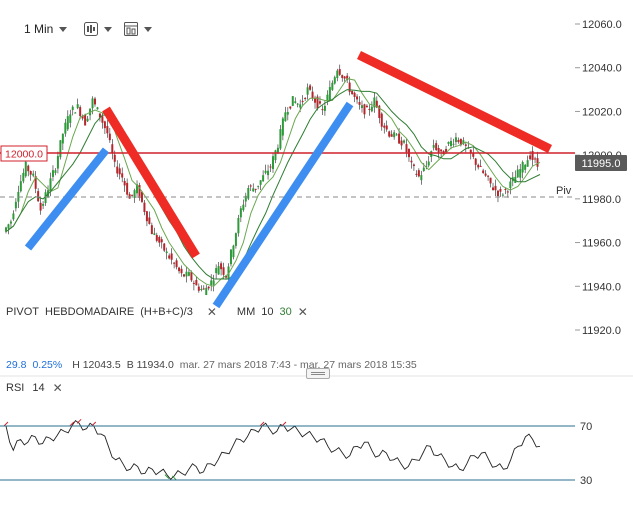 The width and height of the screenshot is (633, 510). What do you see at coordinates (91, 29) in the screenshot?
I see `candlestick-grid-icon` at bounding box center [91, 29].